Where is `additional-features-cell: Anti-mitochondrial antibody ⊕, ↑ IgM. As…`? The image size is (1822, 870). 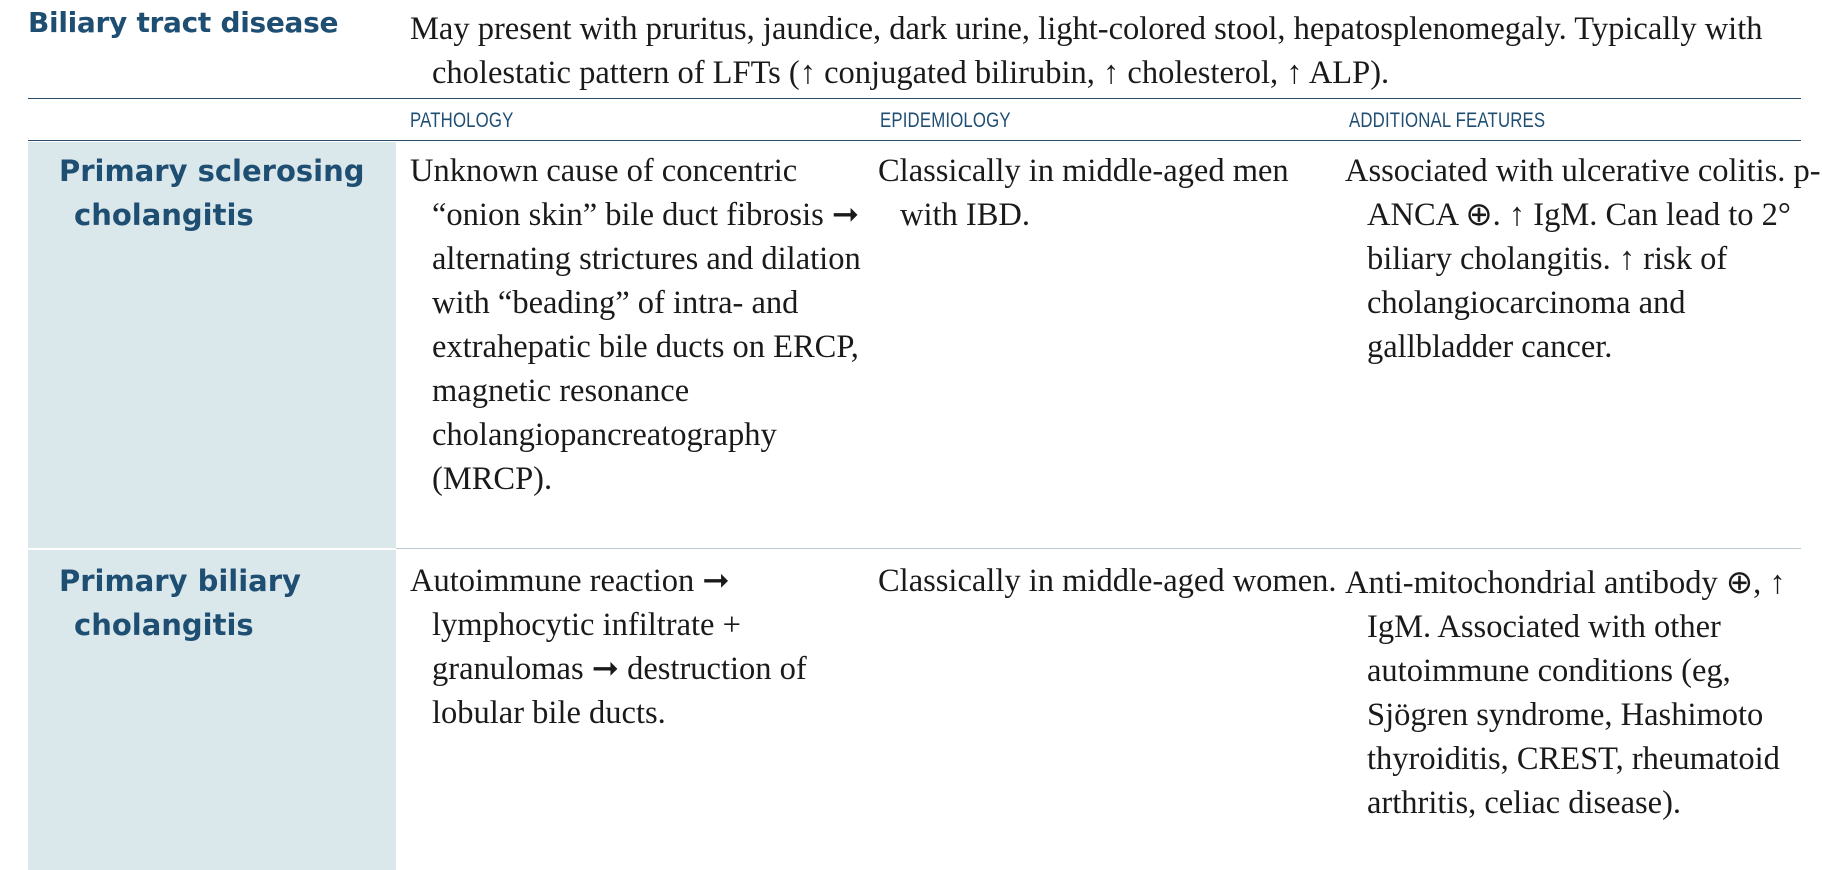
additional-features-cell: Anti-mitochondrial antibody ⊕, ↑ IgM. As… is located at coordinates (1565, 693).